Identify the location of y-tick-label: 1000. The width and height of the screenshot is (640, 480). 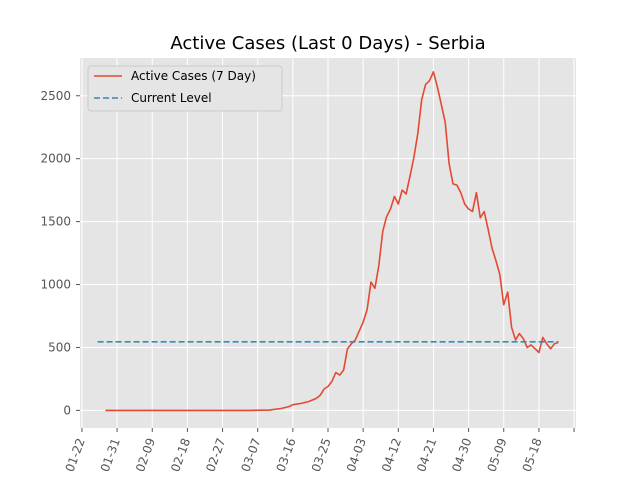
(55, 285).